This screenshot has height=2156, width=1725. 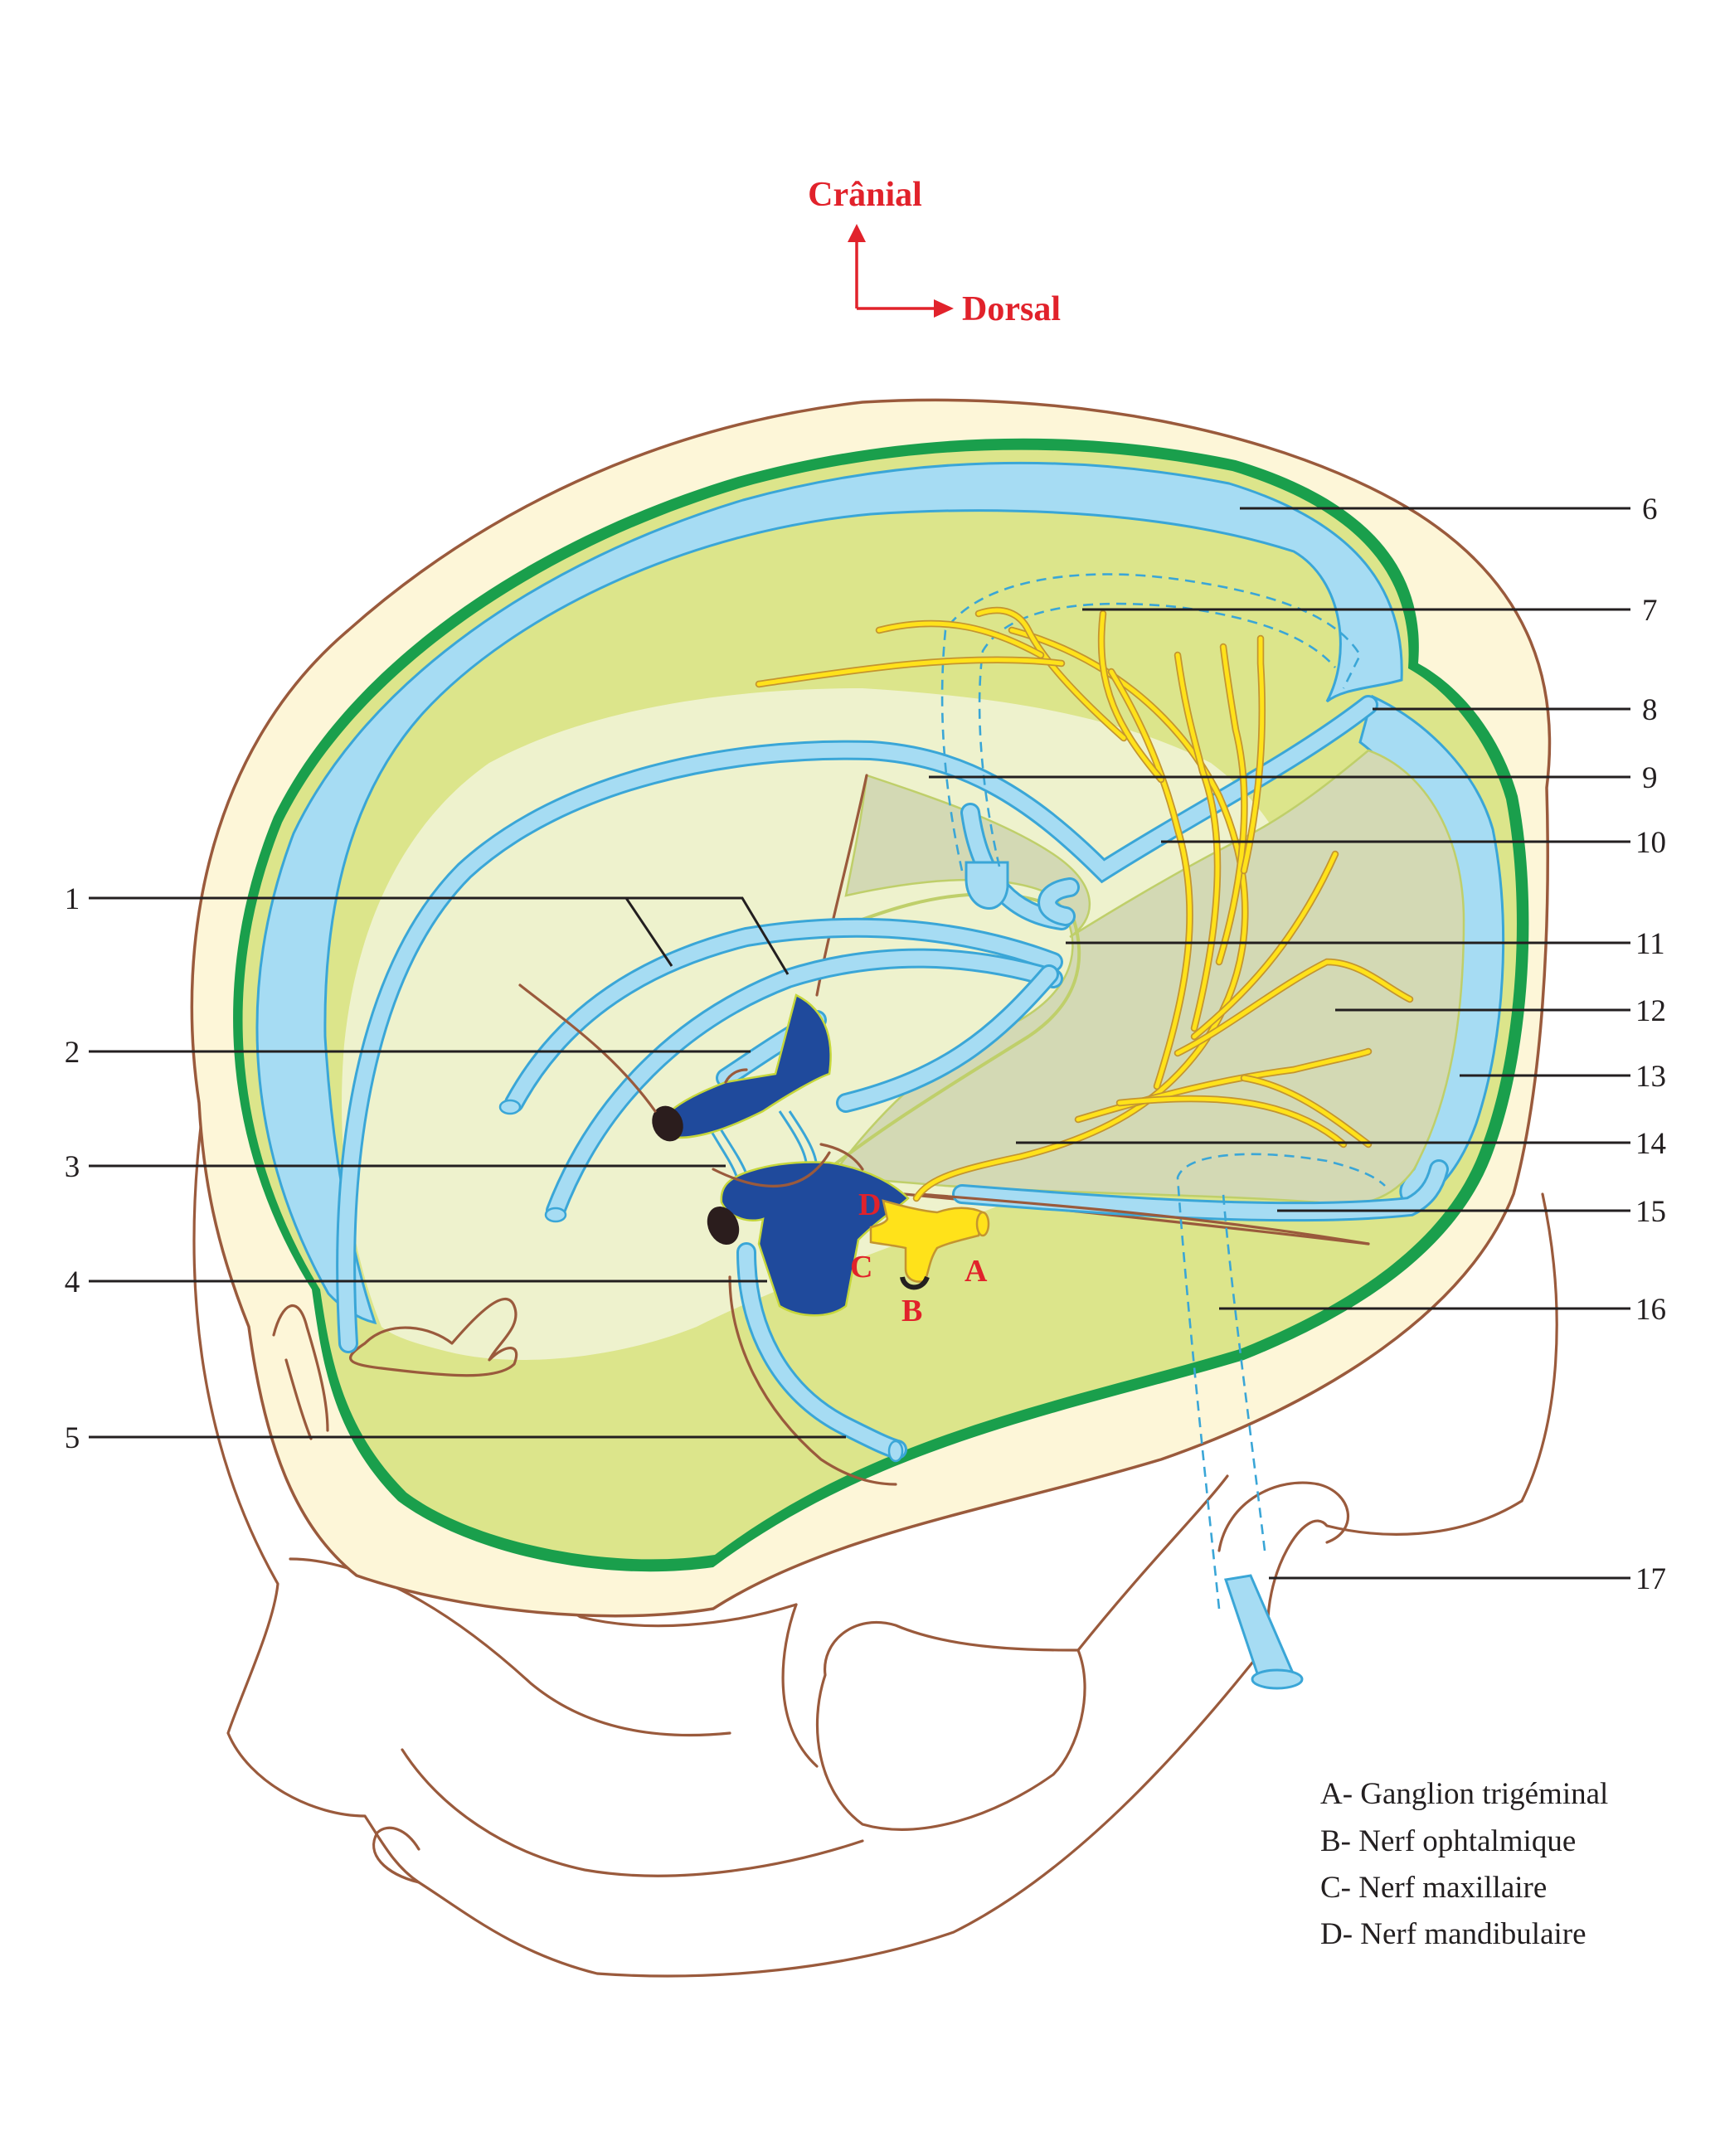 What do you see at coordinates (929, 1244) in the screenshot?
I see `trigeminal-ganglion` at bounding box center [929, 1244].